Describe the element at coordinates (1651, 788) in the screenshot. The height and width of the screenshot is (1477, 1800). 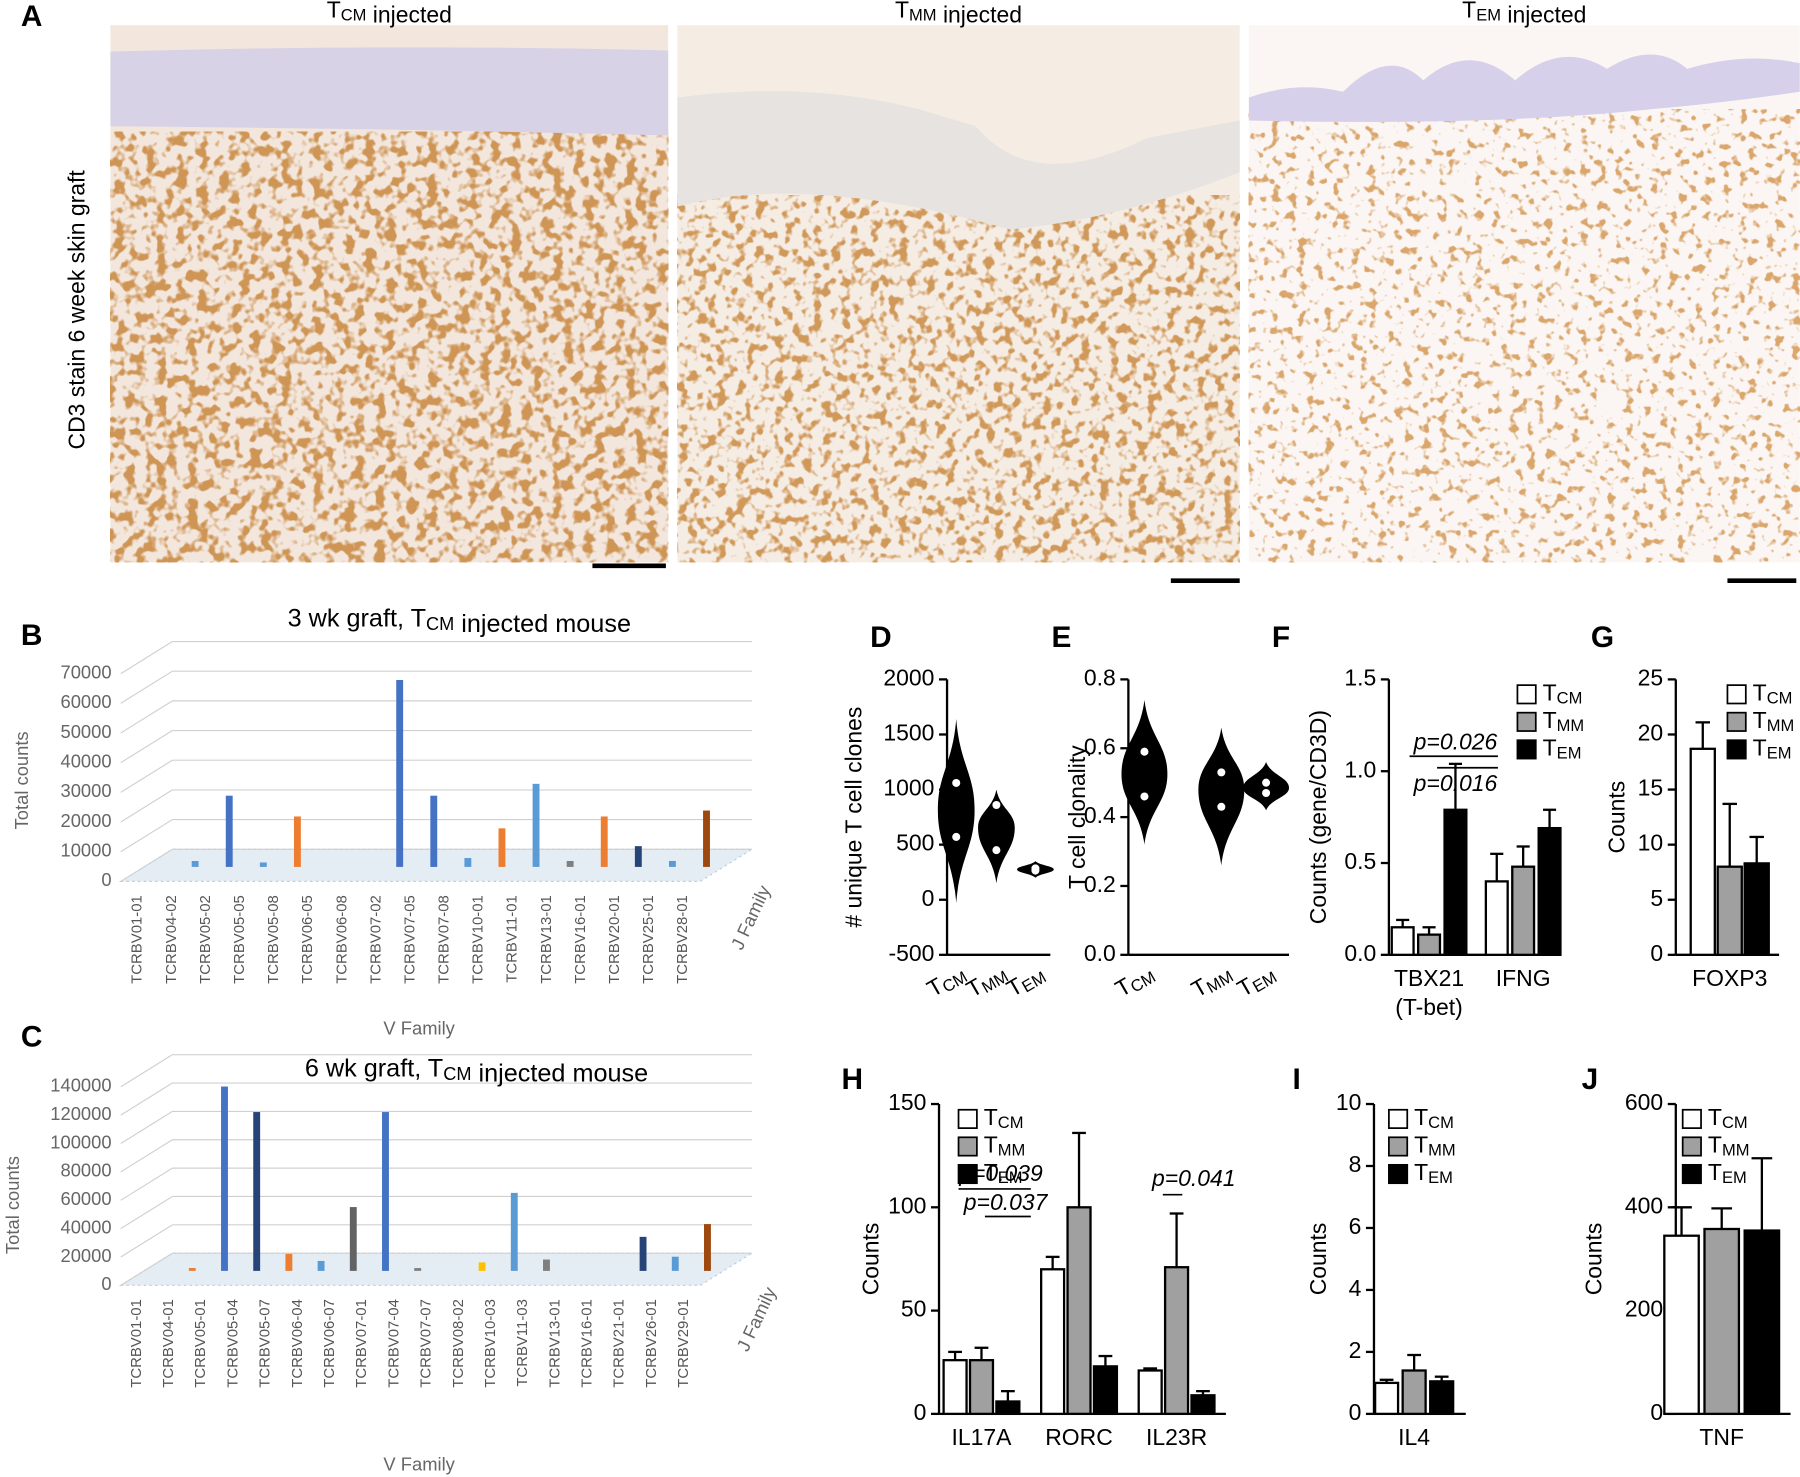
I see `y-tick-label: 15` at that location.